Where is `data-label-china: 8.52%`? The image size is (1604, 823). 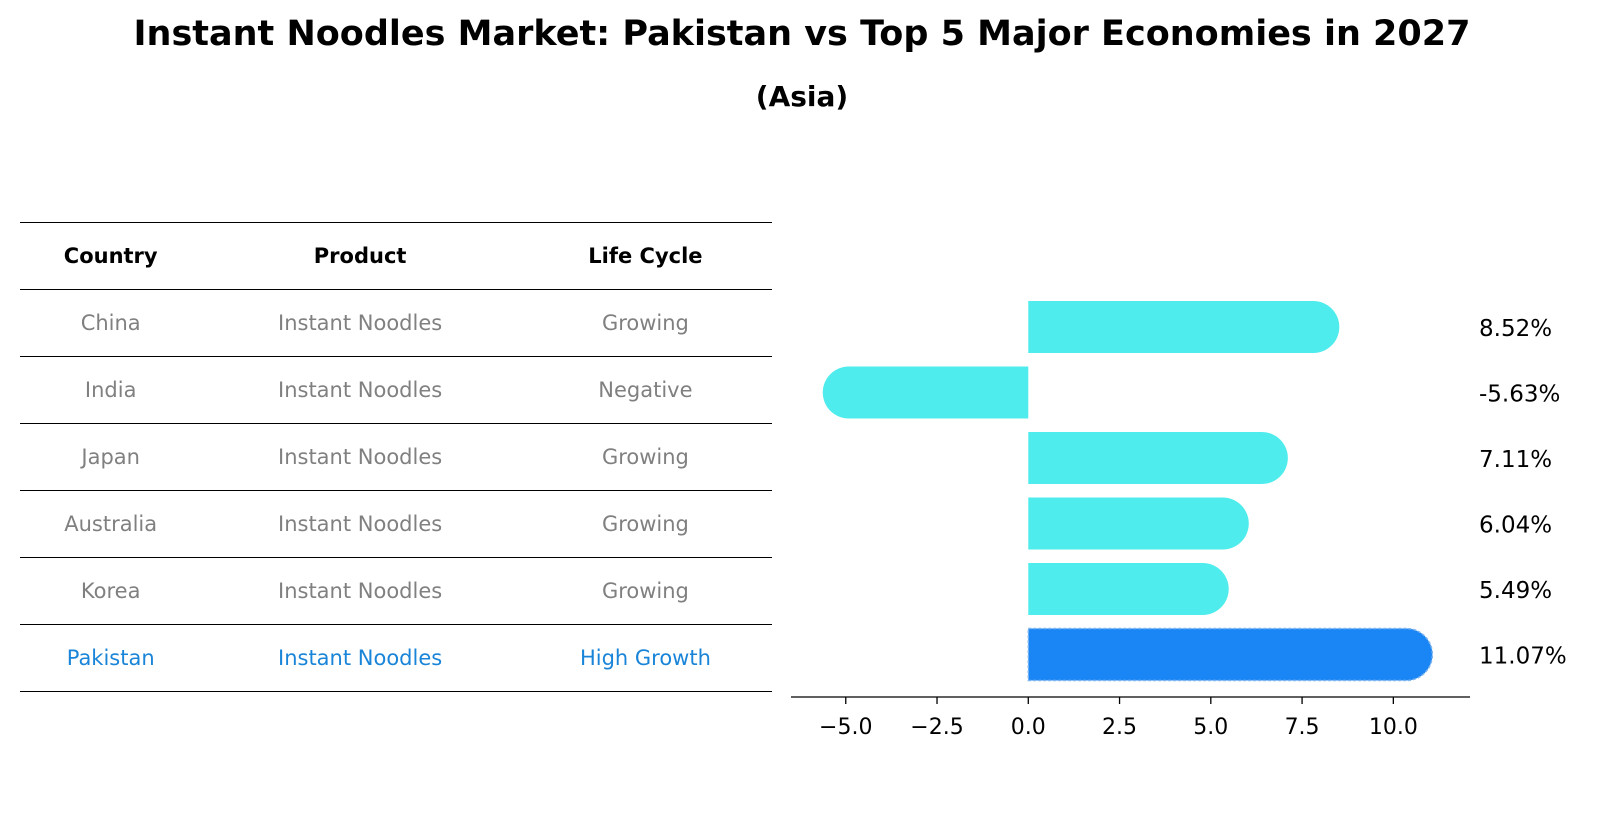 data-label-china: 8.52% is located at coordinates (1515, 329).